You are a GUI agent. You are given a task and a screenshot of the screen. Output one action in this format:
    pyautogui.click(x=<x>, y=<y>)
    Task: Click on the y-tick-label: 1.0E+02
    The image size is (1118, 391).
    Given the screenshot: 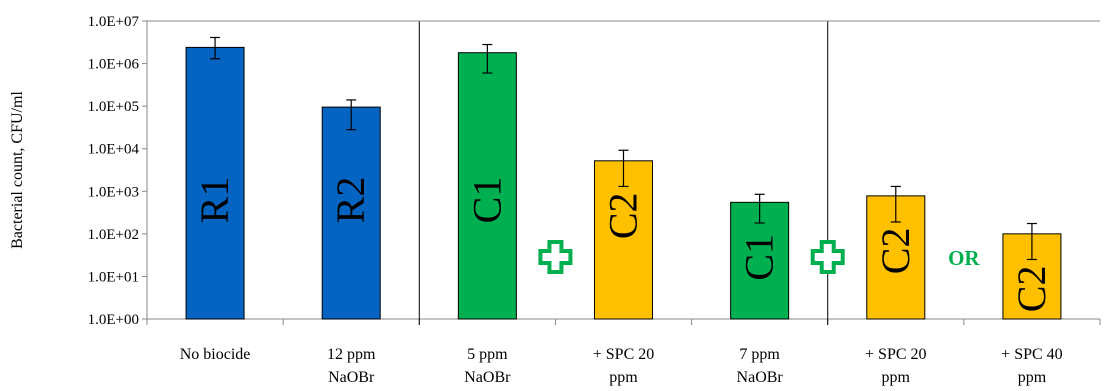 What is the action you would take?
    pyautogui.click(x=113, y=235)
    